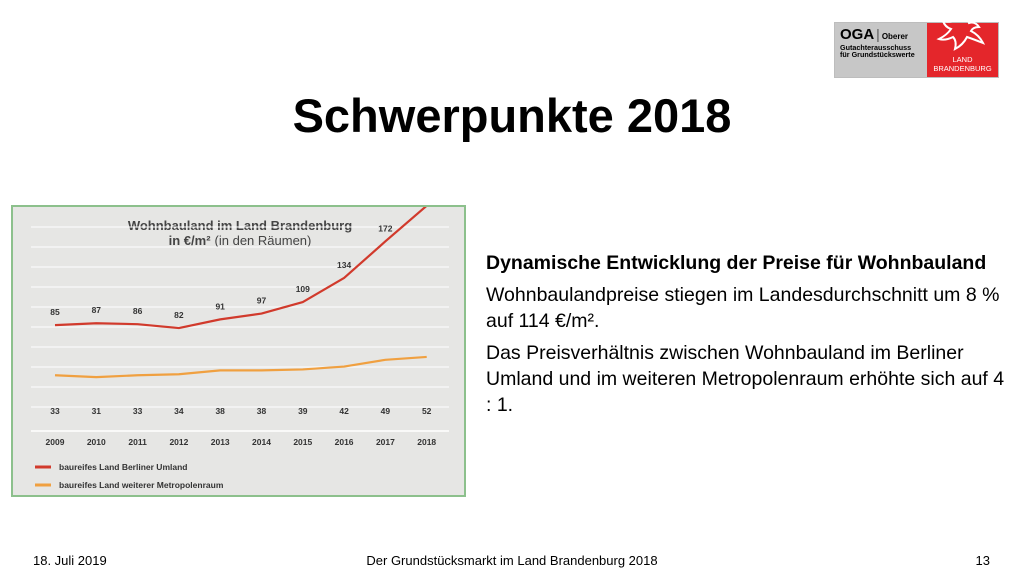  What do you see at coordinates (344, 265) in the screenshot?
I see `data-label-umland: 134` at bounding box center [344, 265].